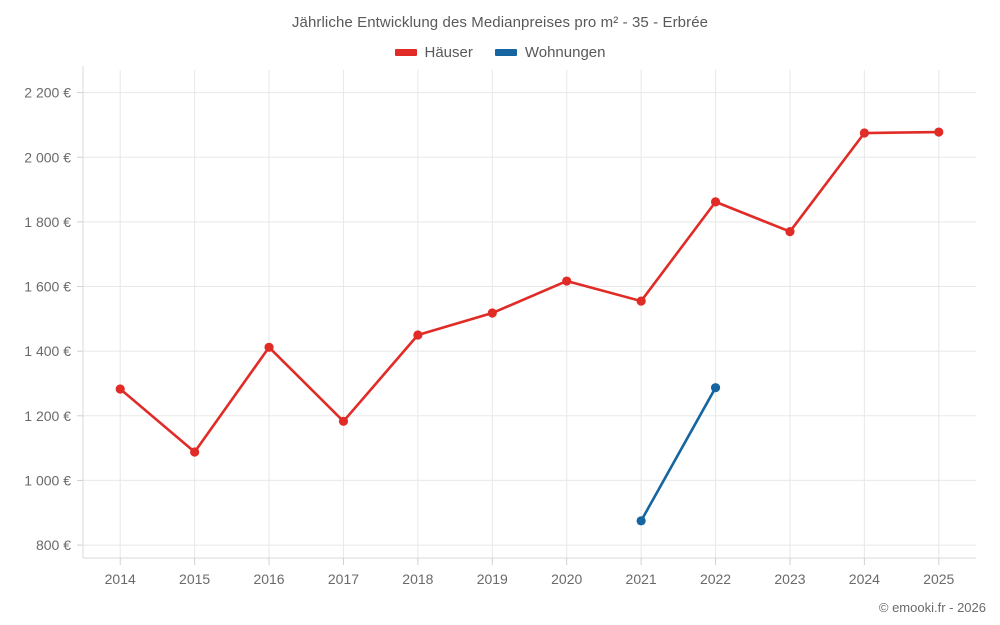 This screenshot has width=1000, height=625. What do you see at coordinates (47, 222) in the screenshot?
I see `y-axis-tick-label: 1 800 €` at bounding box center [47, 222].